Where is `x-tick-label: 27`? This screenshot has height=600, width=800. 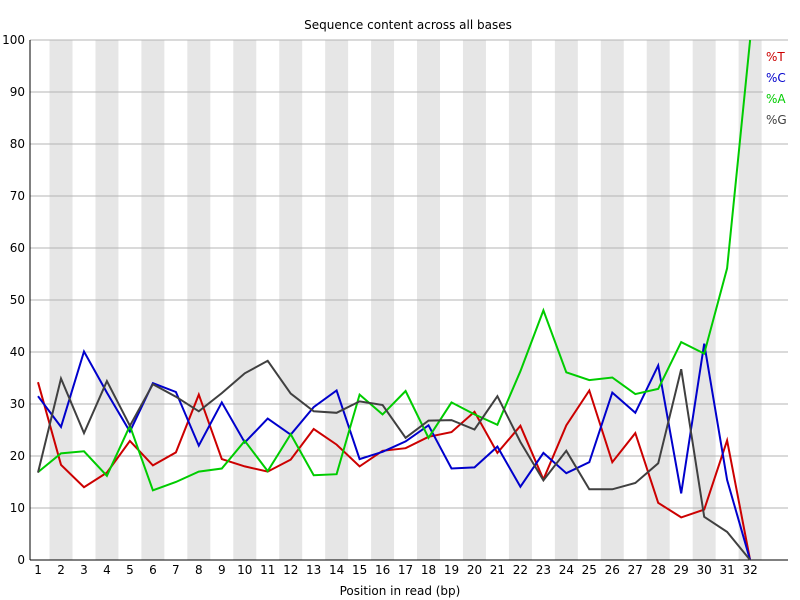 x-tick-label: 27 is located at coordinates (635, 570).